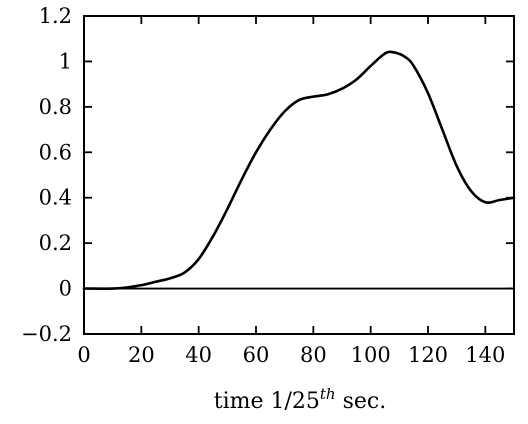 Image resolution: width=528 pixels, height=424 pixels. I want to click on x-tick-label: 140, so click(485, 355).